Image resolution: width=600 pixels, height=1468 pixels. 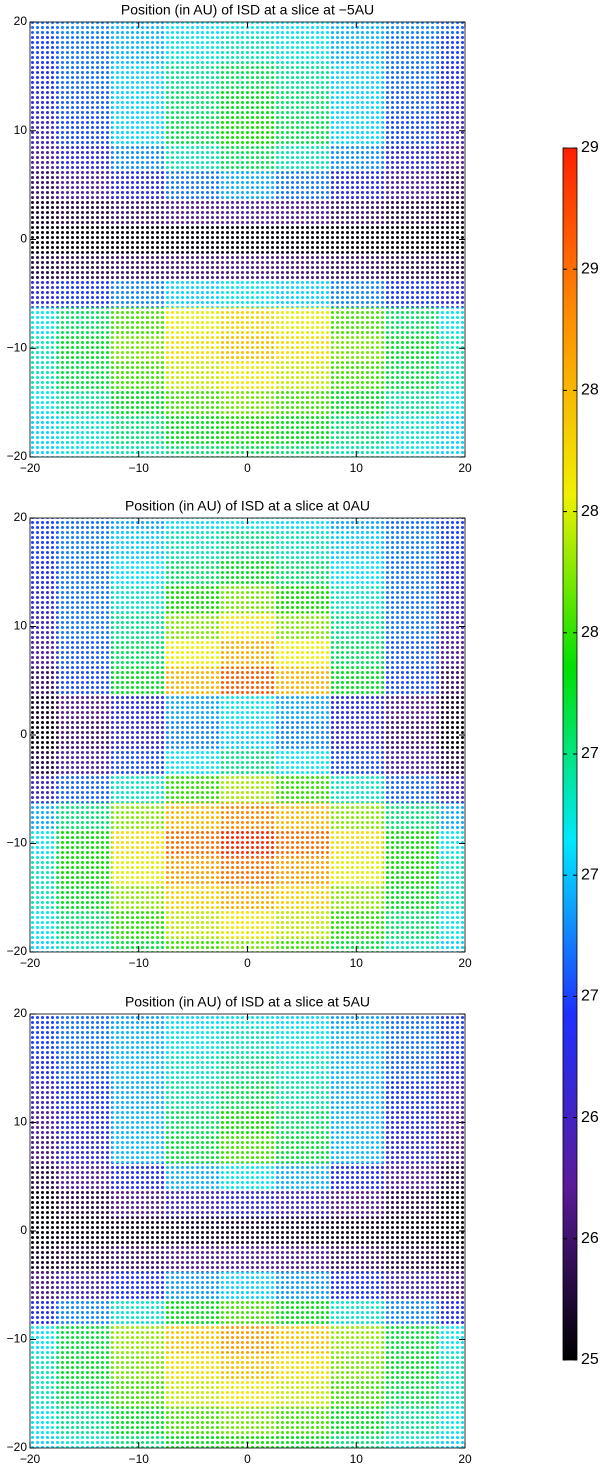 What do you see at coordinates (247, 468) in the screenshot?
I see `x-tick-label: 0` at bounding box center [247, 468].